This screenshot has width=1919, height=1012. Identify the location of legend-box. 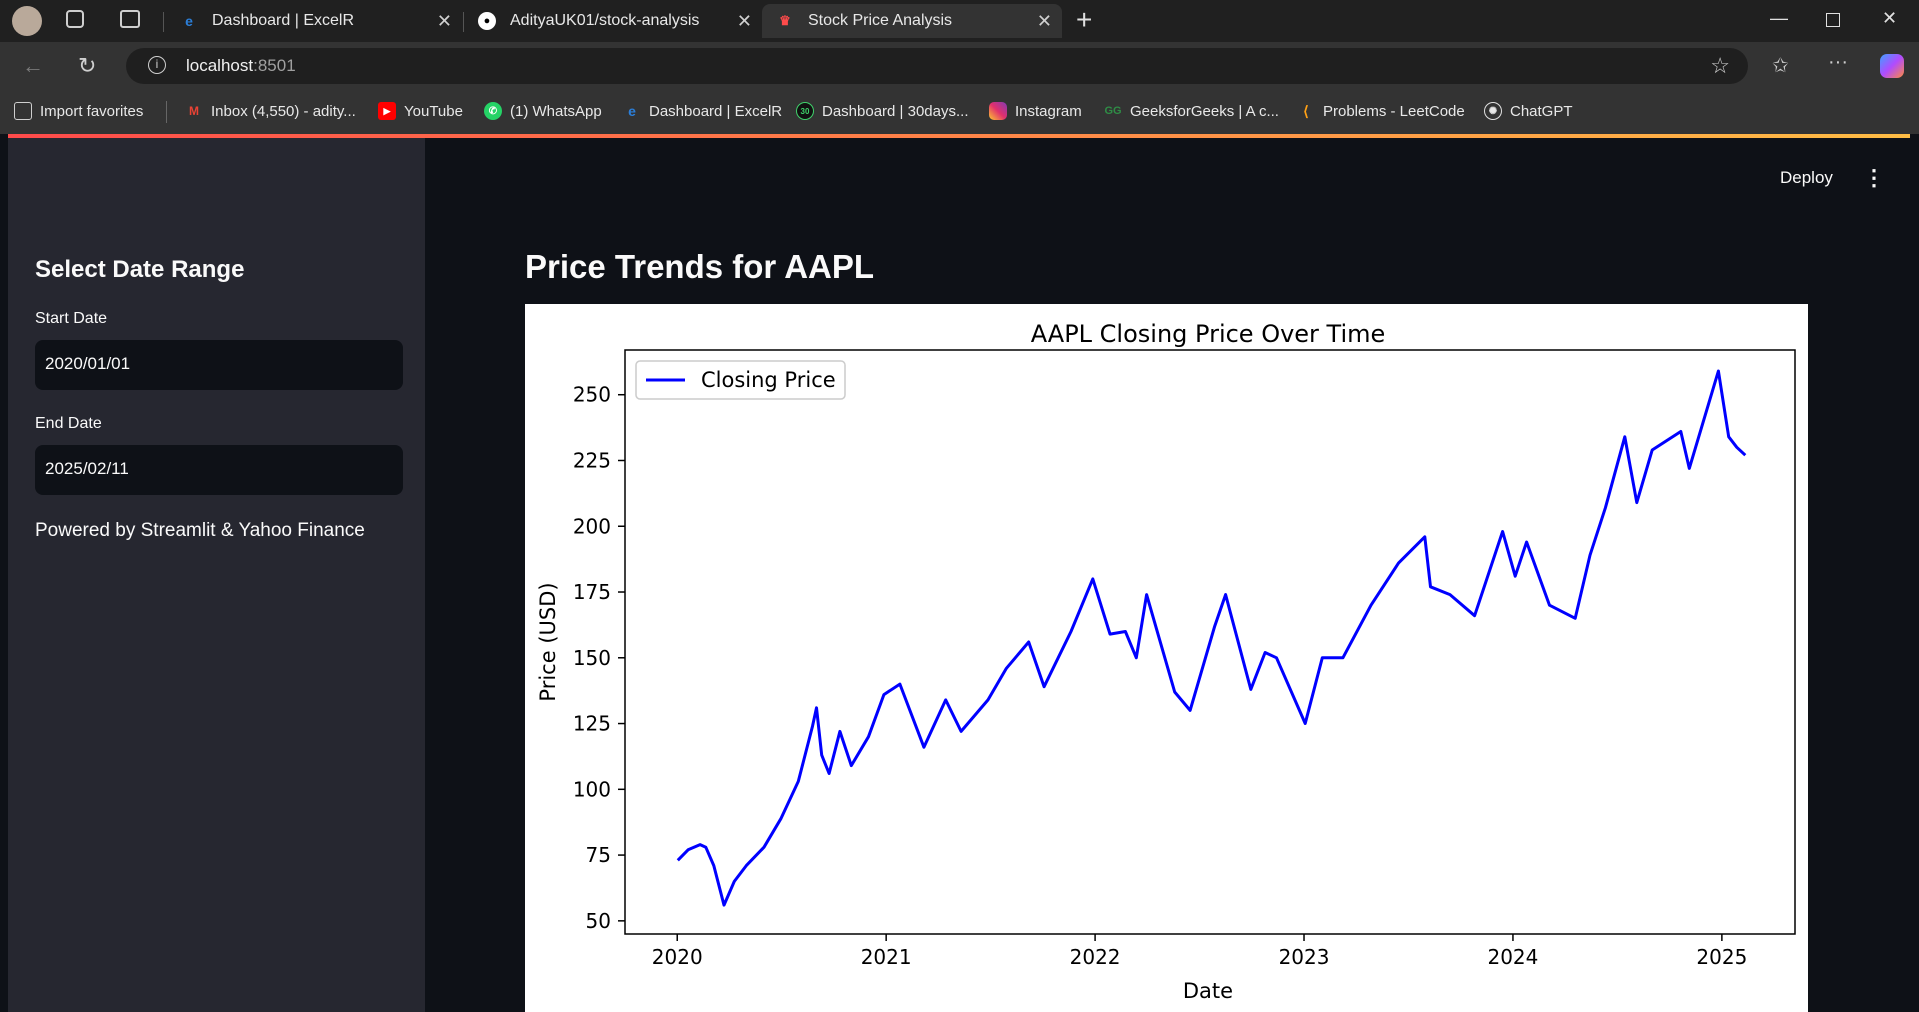
(740, 380).